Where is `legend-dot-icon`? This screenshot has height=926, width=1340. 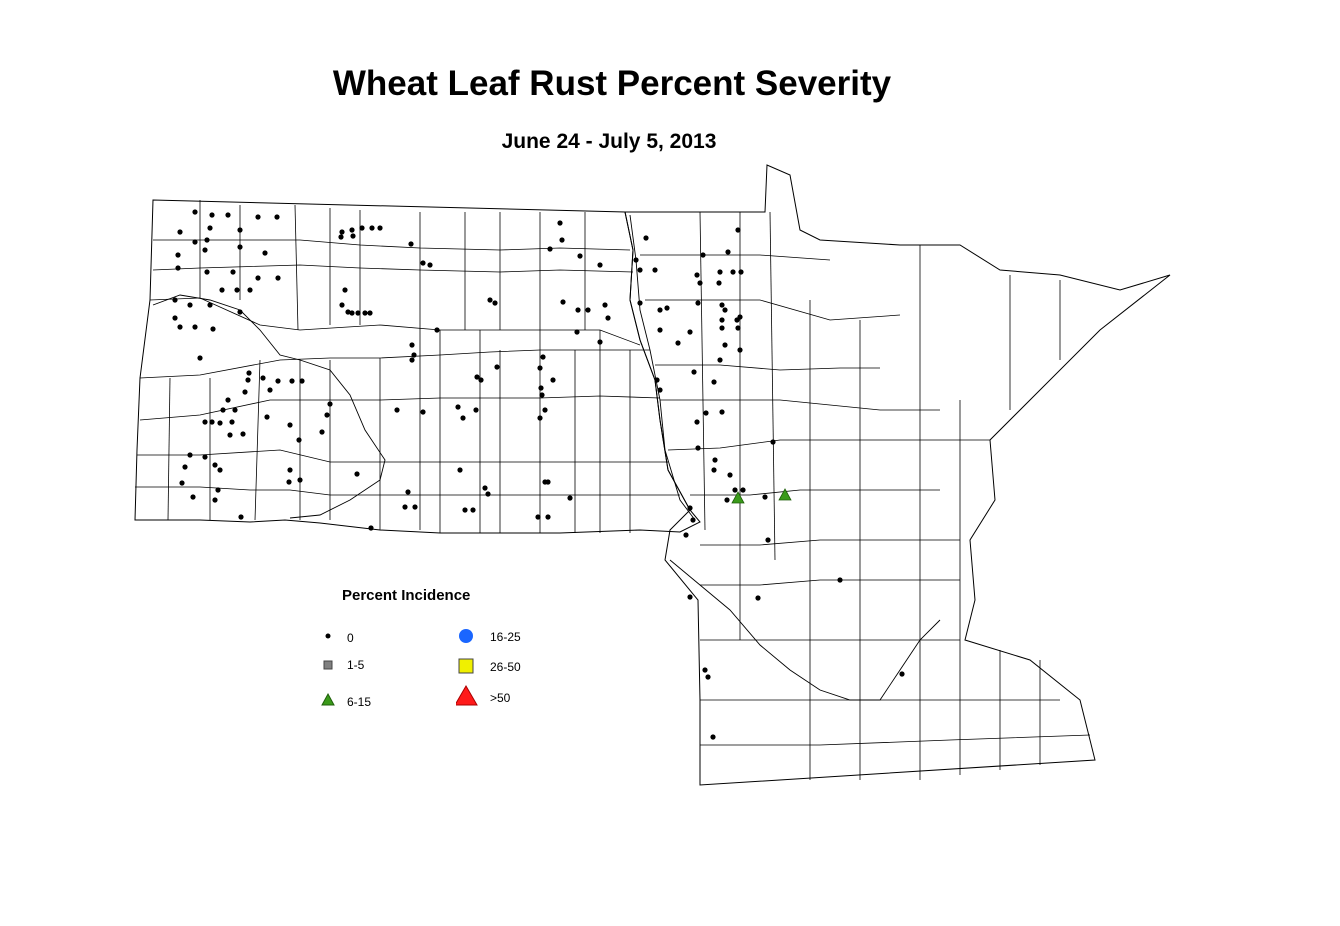 legend-dot-icon is located at coordinates (328, 636).